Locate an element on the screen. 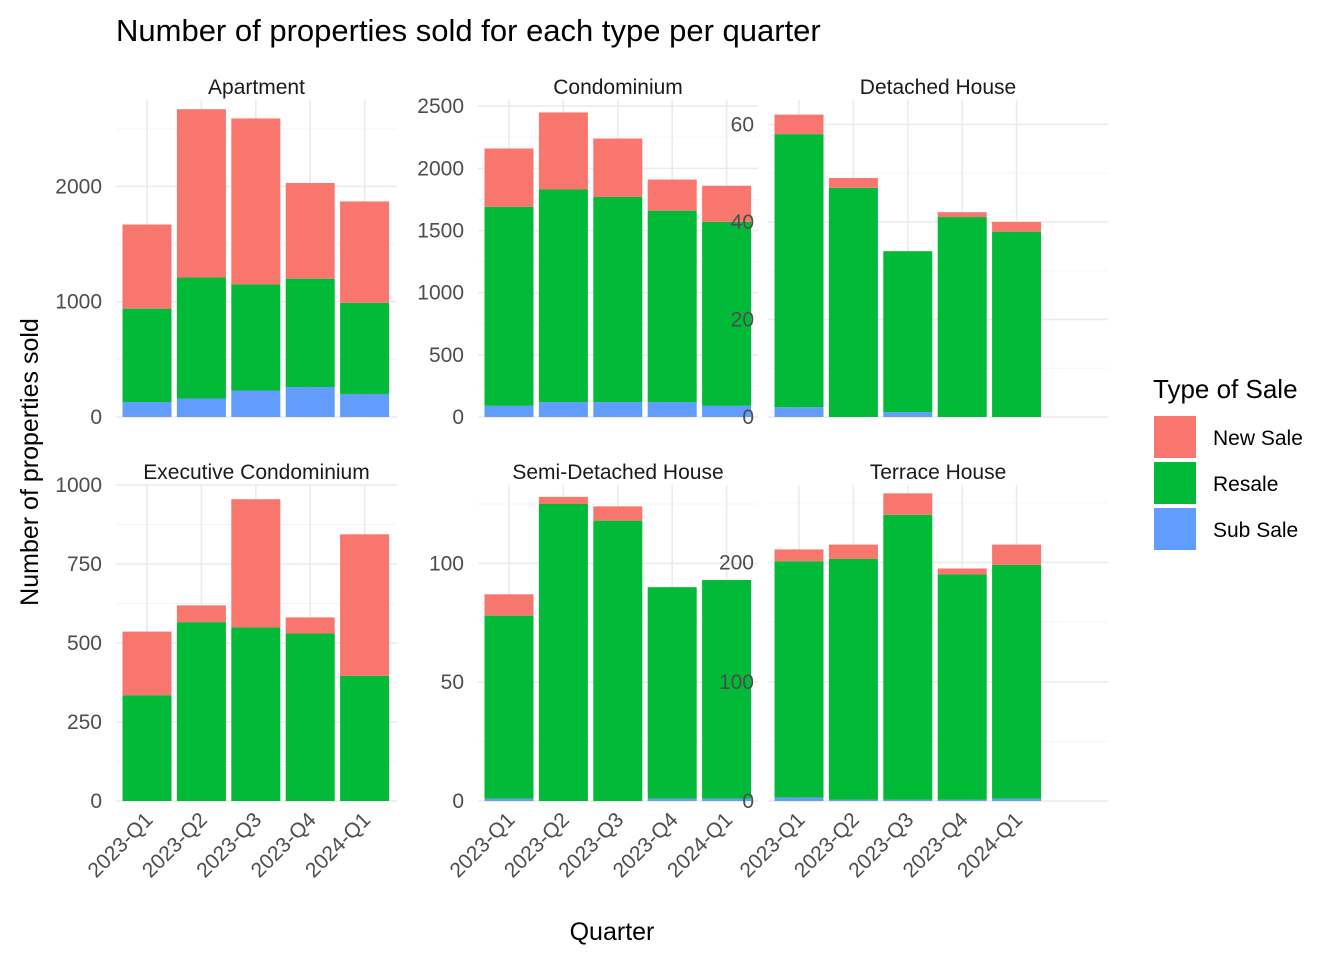 The image size is (1344, 960). x-axis-title: Quarter is located at coordinates (612, 932).